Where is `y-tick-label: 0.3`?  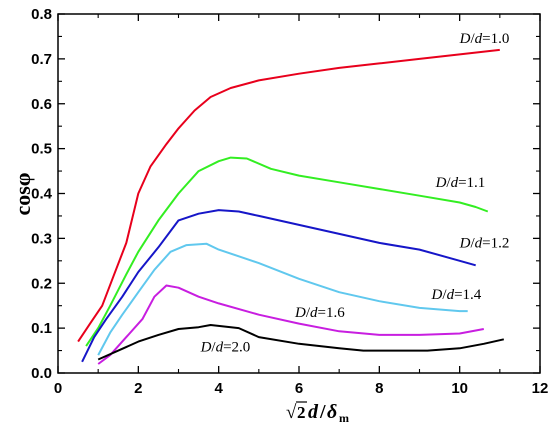
y-tick-label: 0.3 is located at coordinates (41, 238).